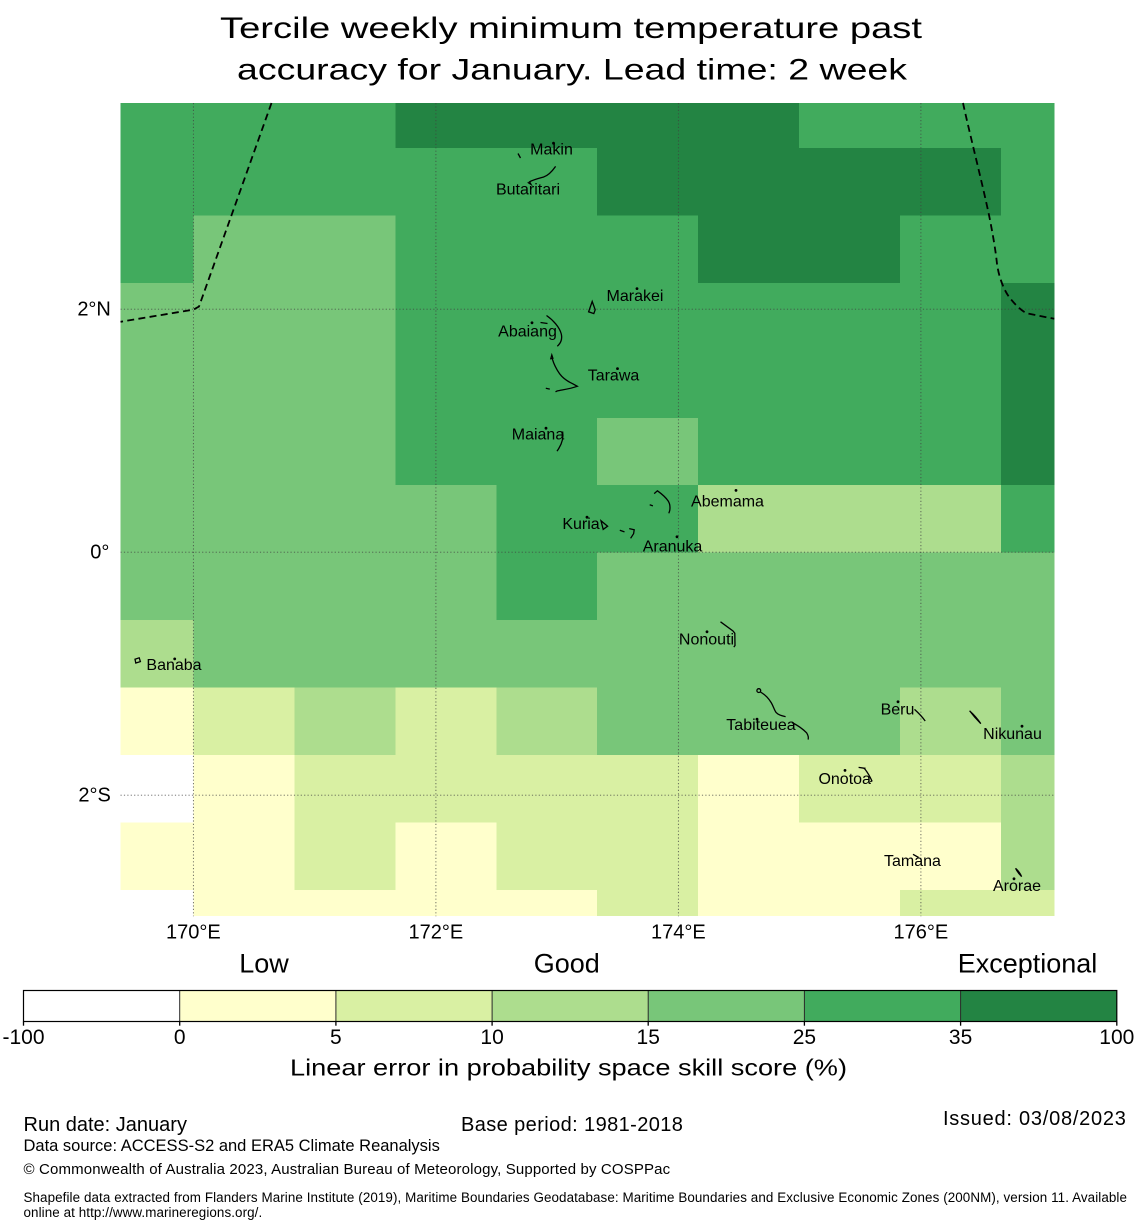 The width and height of the screenshot is (1140, 1230). I want to click on svg-text: Tarawa, so click(614, 376).